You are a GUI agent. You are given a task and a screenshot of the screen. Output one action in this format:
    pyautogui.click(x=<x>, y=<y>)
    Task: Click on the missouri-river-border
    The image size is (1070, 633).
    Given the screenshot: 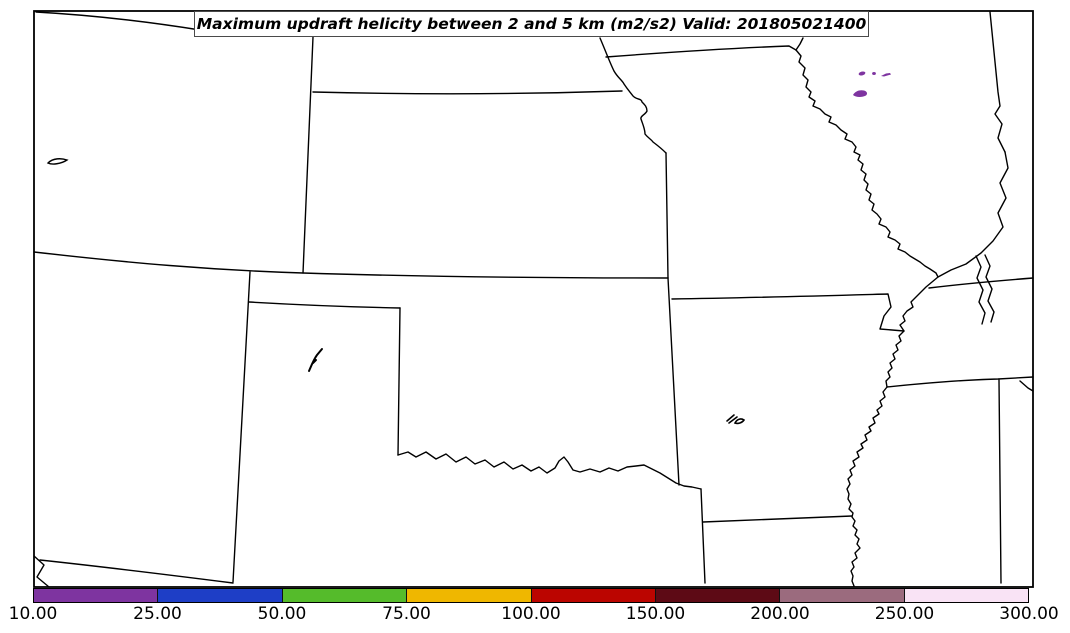 What is the action you would take?
    pyautogui.click(x=633, y=95)
    